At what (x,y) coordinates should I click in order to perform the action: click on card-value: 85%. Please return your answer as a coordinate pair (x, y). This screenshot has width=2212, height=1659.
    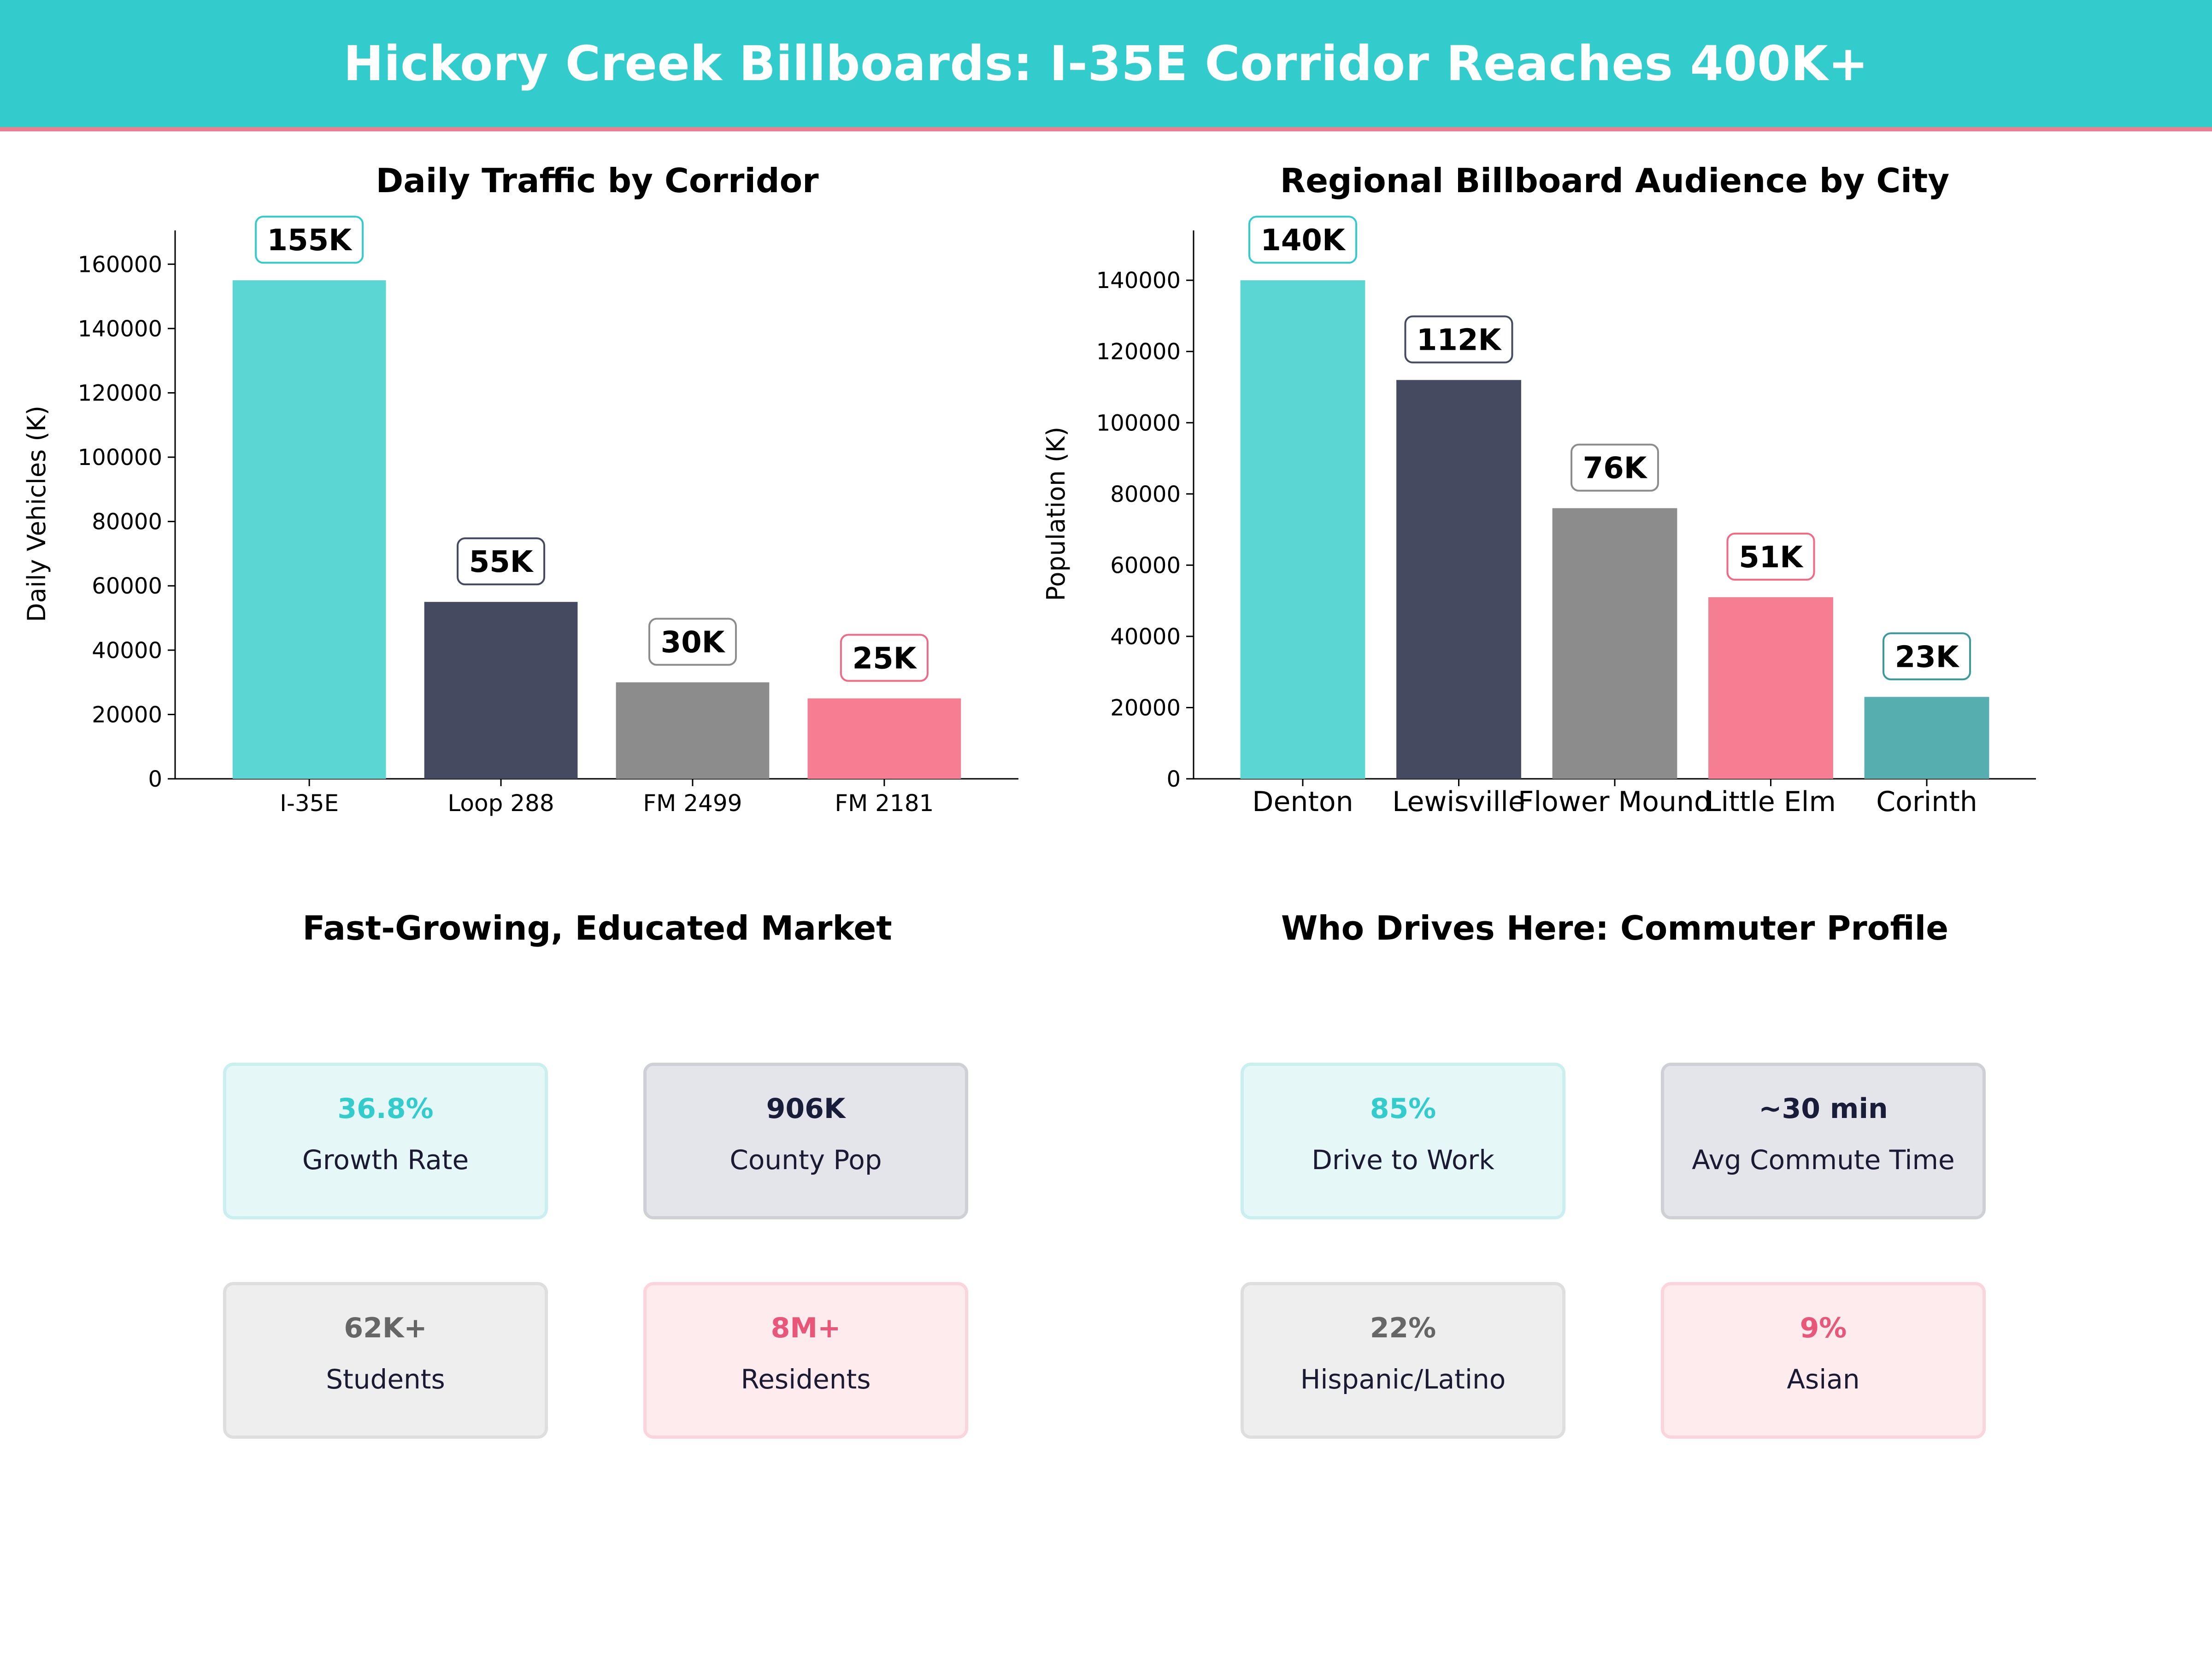
    Looking at the image, I should click on (1403, 1109).